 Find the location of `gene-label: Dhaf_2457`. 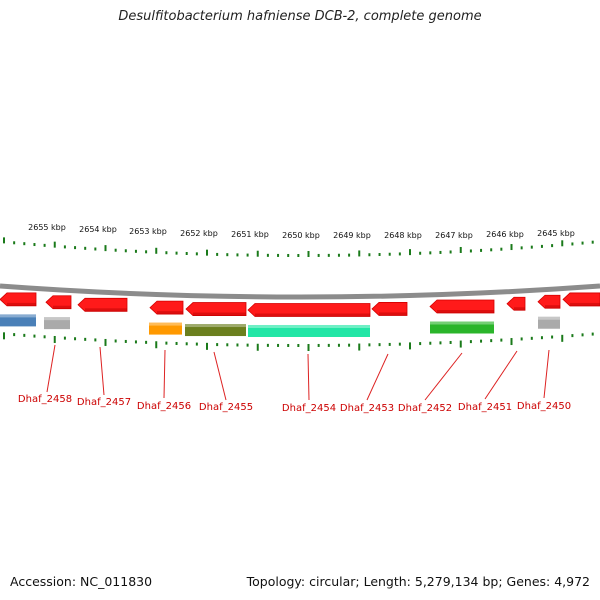

gene-label: Dhaf_2457 is located at coordinates (104, 402).